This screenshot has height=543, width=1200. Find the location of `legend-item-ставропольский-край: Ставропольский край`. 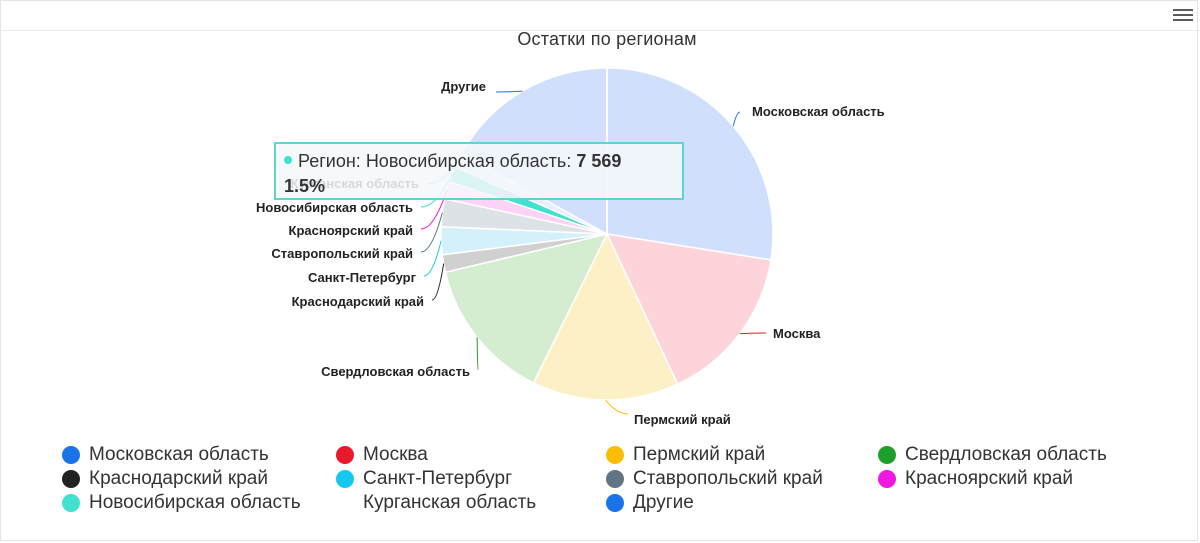

legend-item-ставропольский-край: Ставропольский край is located at coordinates (714, 479).